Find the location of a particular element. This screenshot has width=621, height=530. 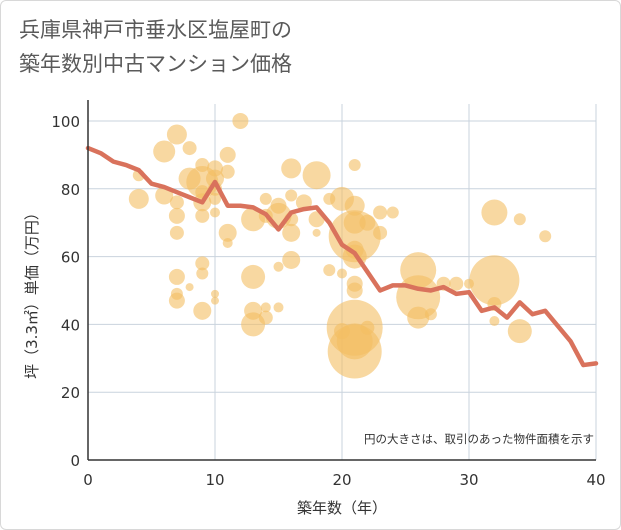

x-tick-label: 30 is located at coordinates (468, 480).